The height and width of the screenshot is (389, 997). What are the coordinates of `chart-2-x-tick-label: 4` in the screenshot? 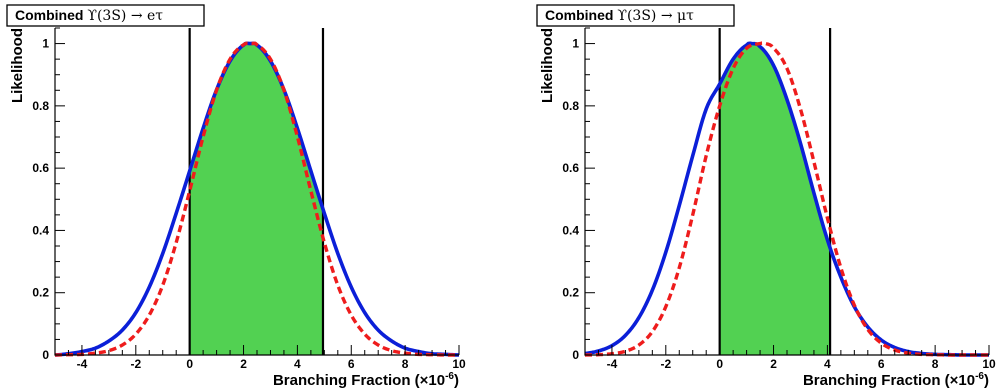 It's located at (827, 364).